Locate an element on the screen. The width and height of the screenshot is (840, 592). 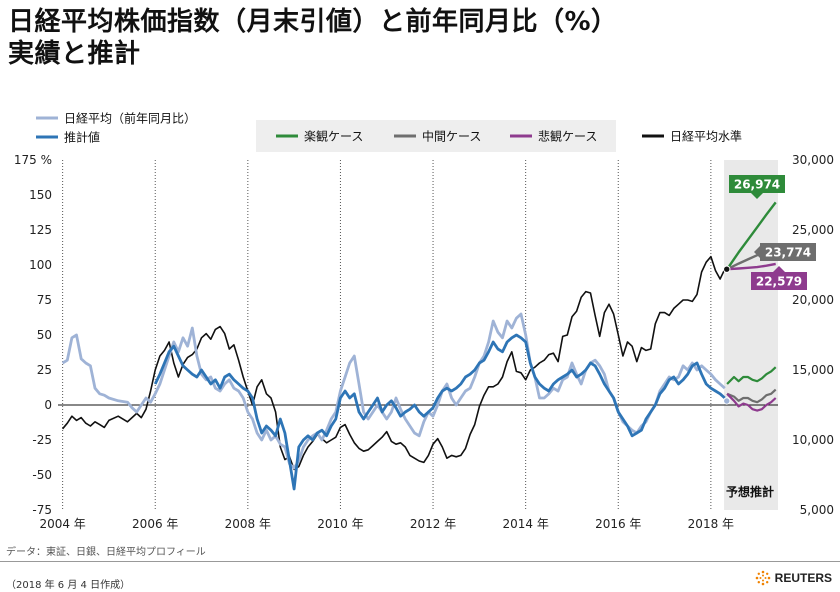
reuters-logo: REUTERS is located at coordinates (793, 578).